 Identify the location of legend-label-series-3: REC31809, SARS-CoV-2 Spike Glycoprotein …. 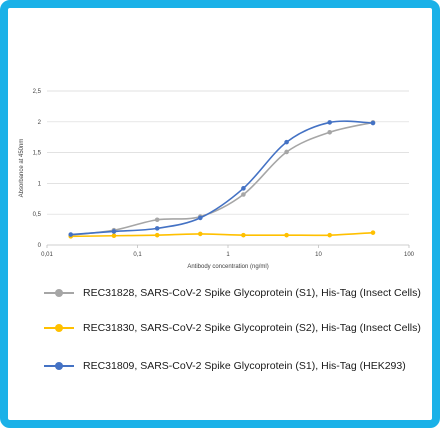
(244, 366).